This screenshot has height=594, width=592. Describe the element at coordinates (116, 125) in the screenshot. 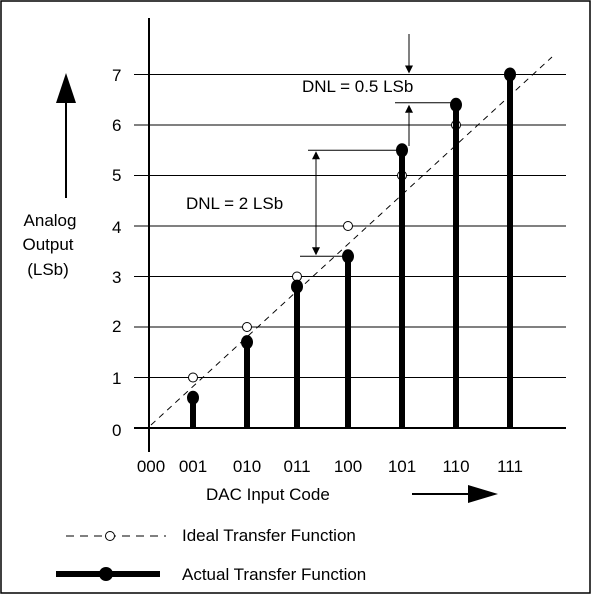

I see `y-tick-6: 6` at that location.